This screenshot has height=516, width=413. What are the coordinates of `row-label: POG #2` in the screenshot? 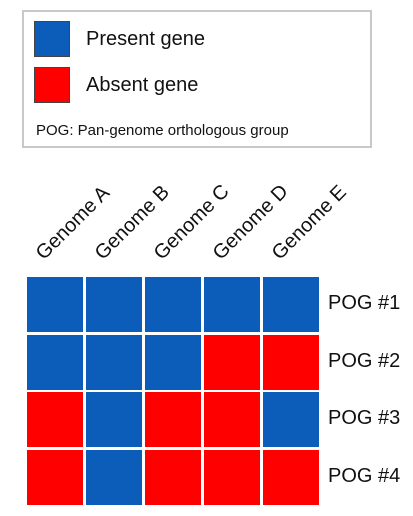 It's located at (364, 360).